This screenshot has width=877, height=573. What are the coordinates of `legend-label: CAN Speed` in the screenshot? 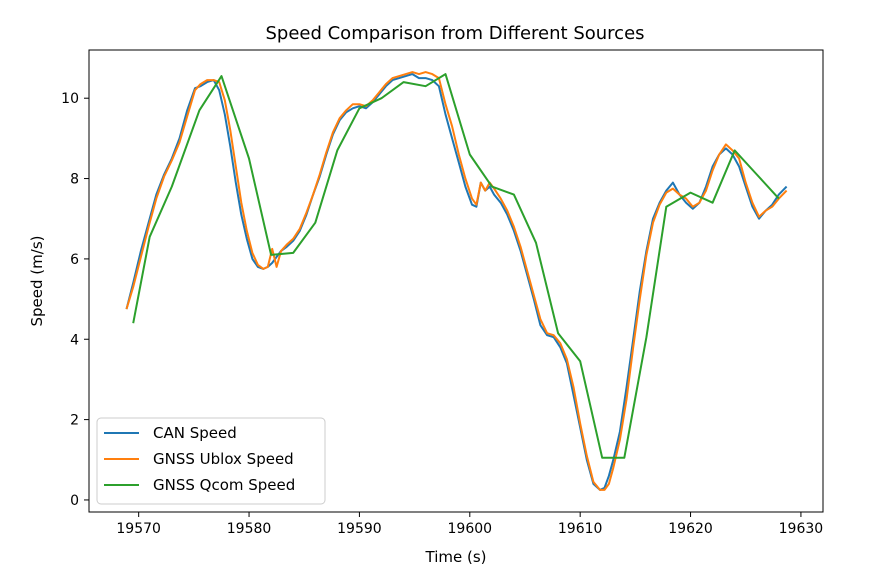 It's located at (195, 433).